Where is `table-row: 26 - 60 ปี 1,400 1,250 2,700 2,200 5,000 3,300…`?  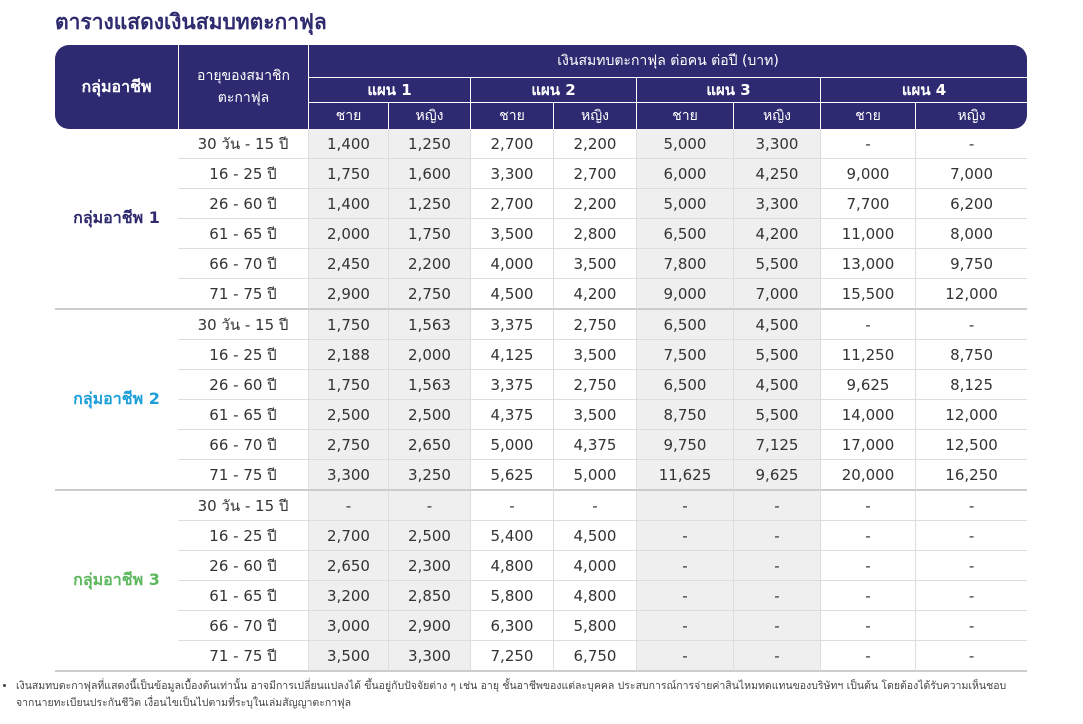 table-row: 26 - 60 ปี 1,400 1,250 2,700 2,200 5,000 3,300… is located at coordinates (541, 204).